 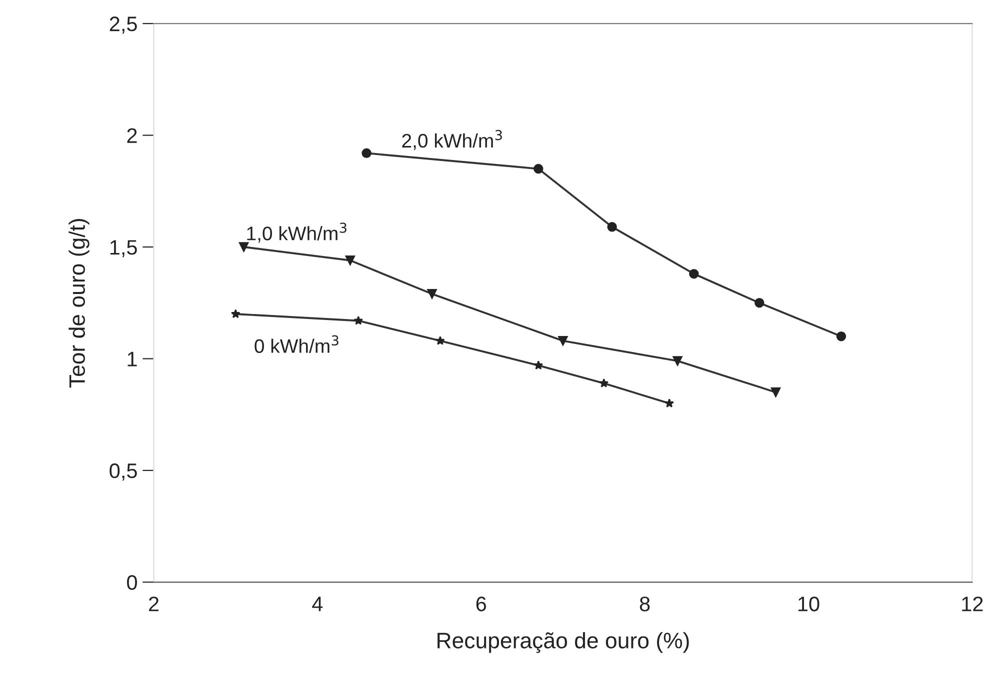 What do you see at coordinates (317, 604) in the screenshot?
I see `x-tick-label: 4` at bounding box center [317, 604].